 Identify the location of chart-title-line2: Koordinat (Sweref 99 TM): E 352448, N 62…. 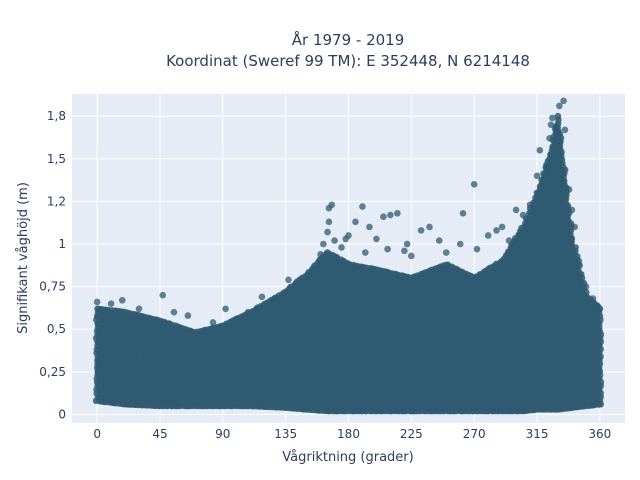
(348, 61).